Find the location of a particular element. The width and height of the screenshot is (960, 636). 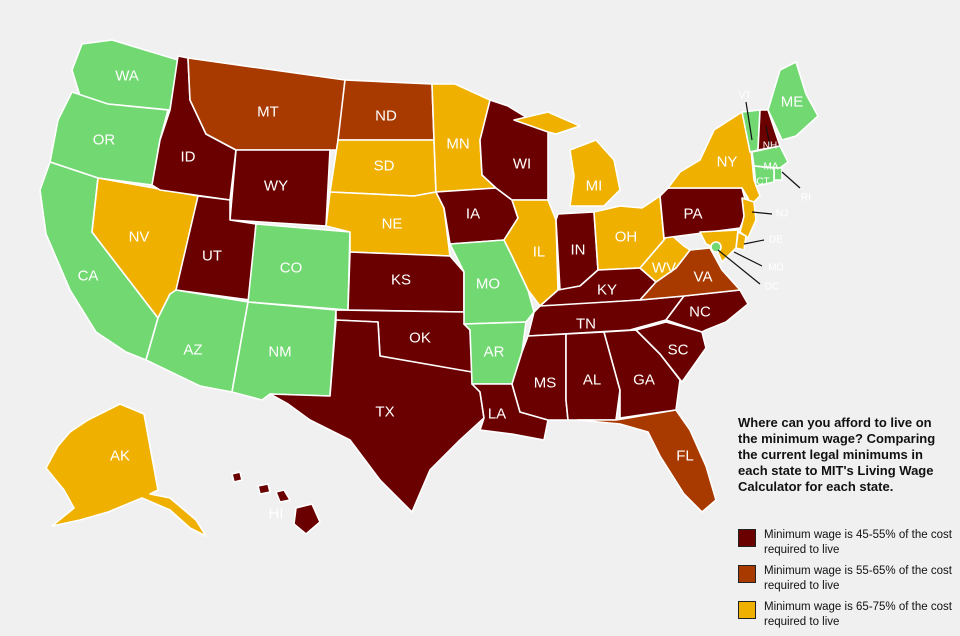

label-NE: NE is located at coordinates (392, 224).